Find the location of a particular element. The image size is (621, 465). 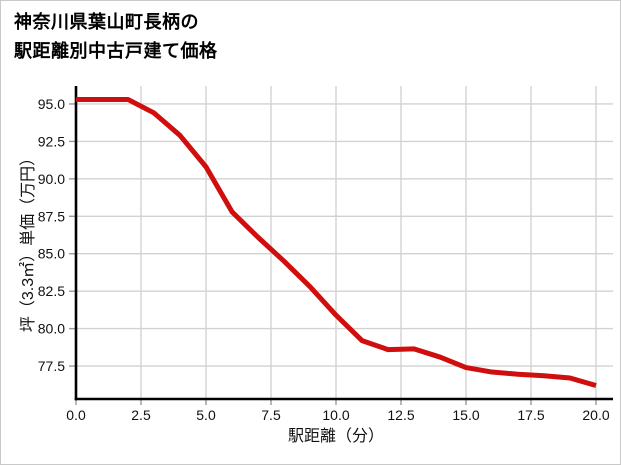

x-axis-label: 駅距離（分） is located at coordinates (335, 436).